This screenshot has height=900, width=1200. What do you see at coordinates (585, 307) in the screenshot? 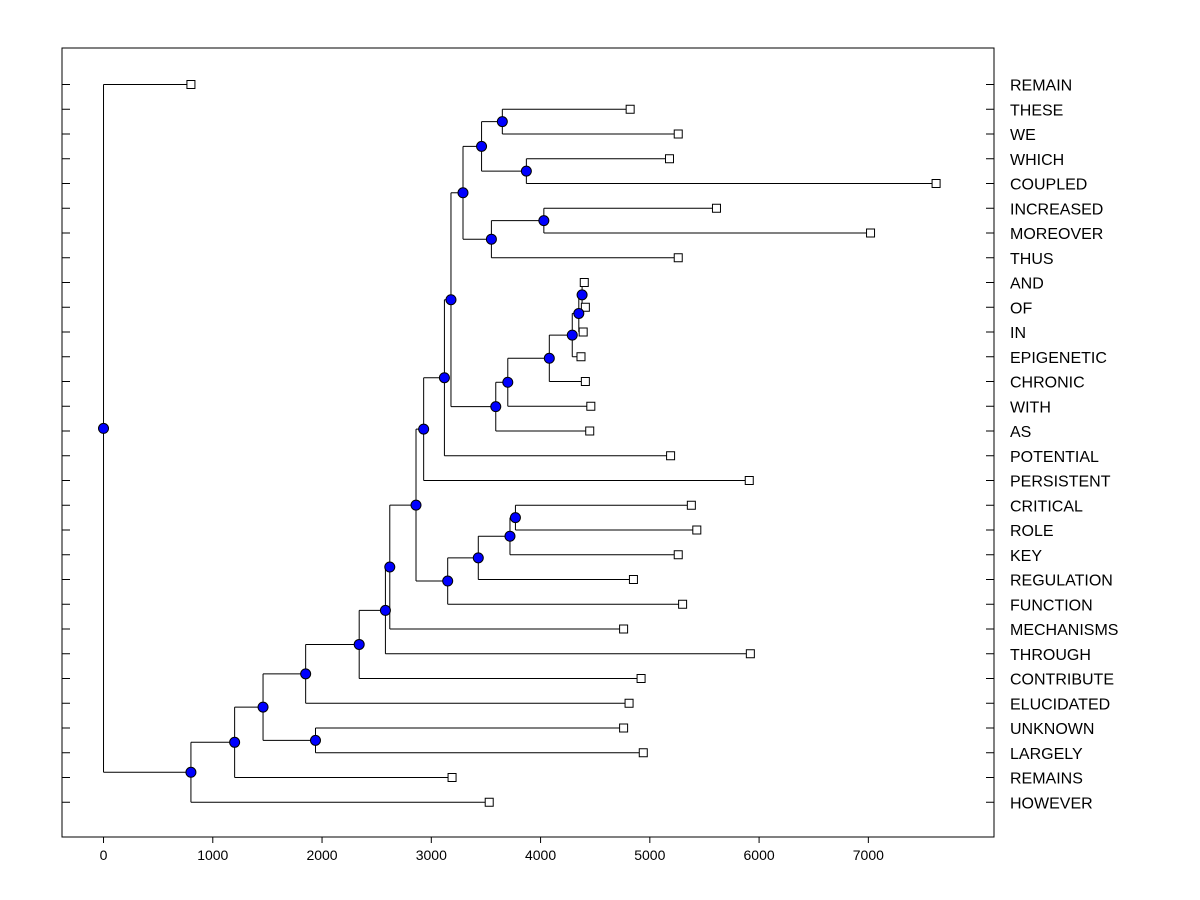
I see `leaf-marker-of` at bounding box center [585, 307].